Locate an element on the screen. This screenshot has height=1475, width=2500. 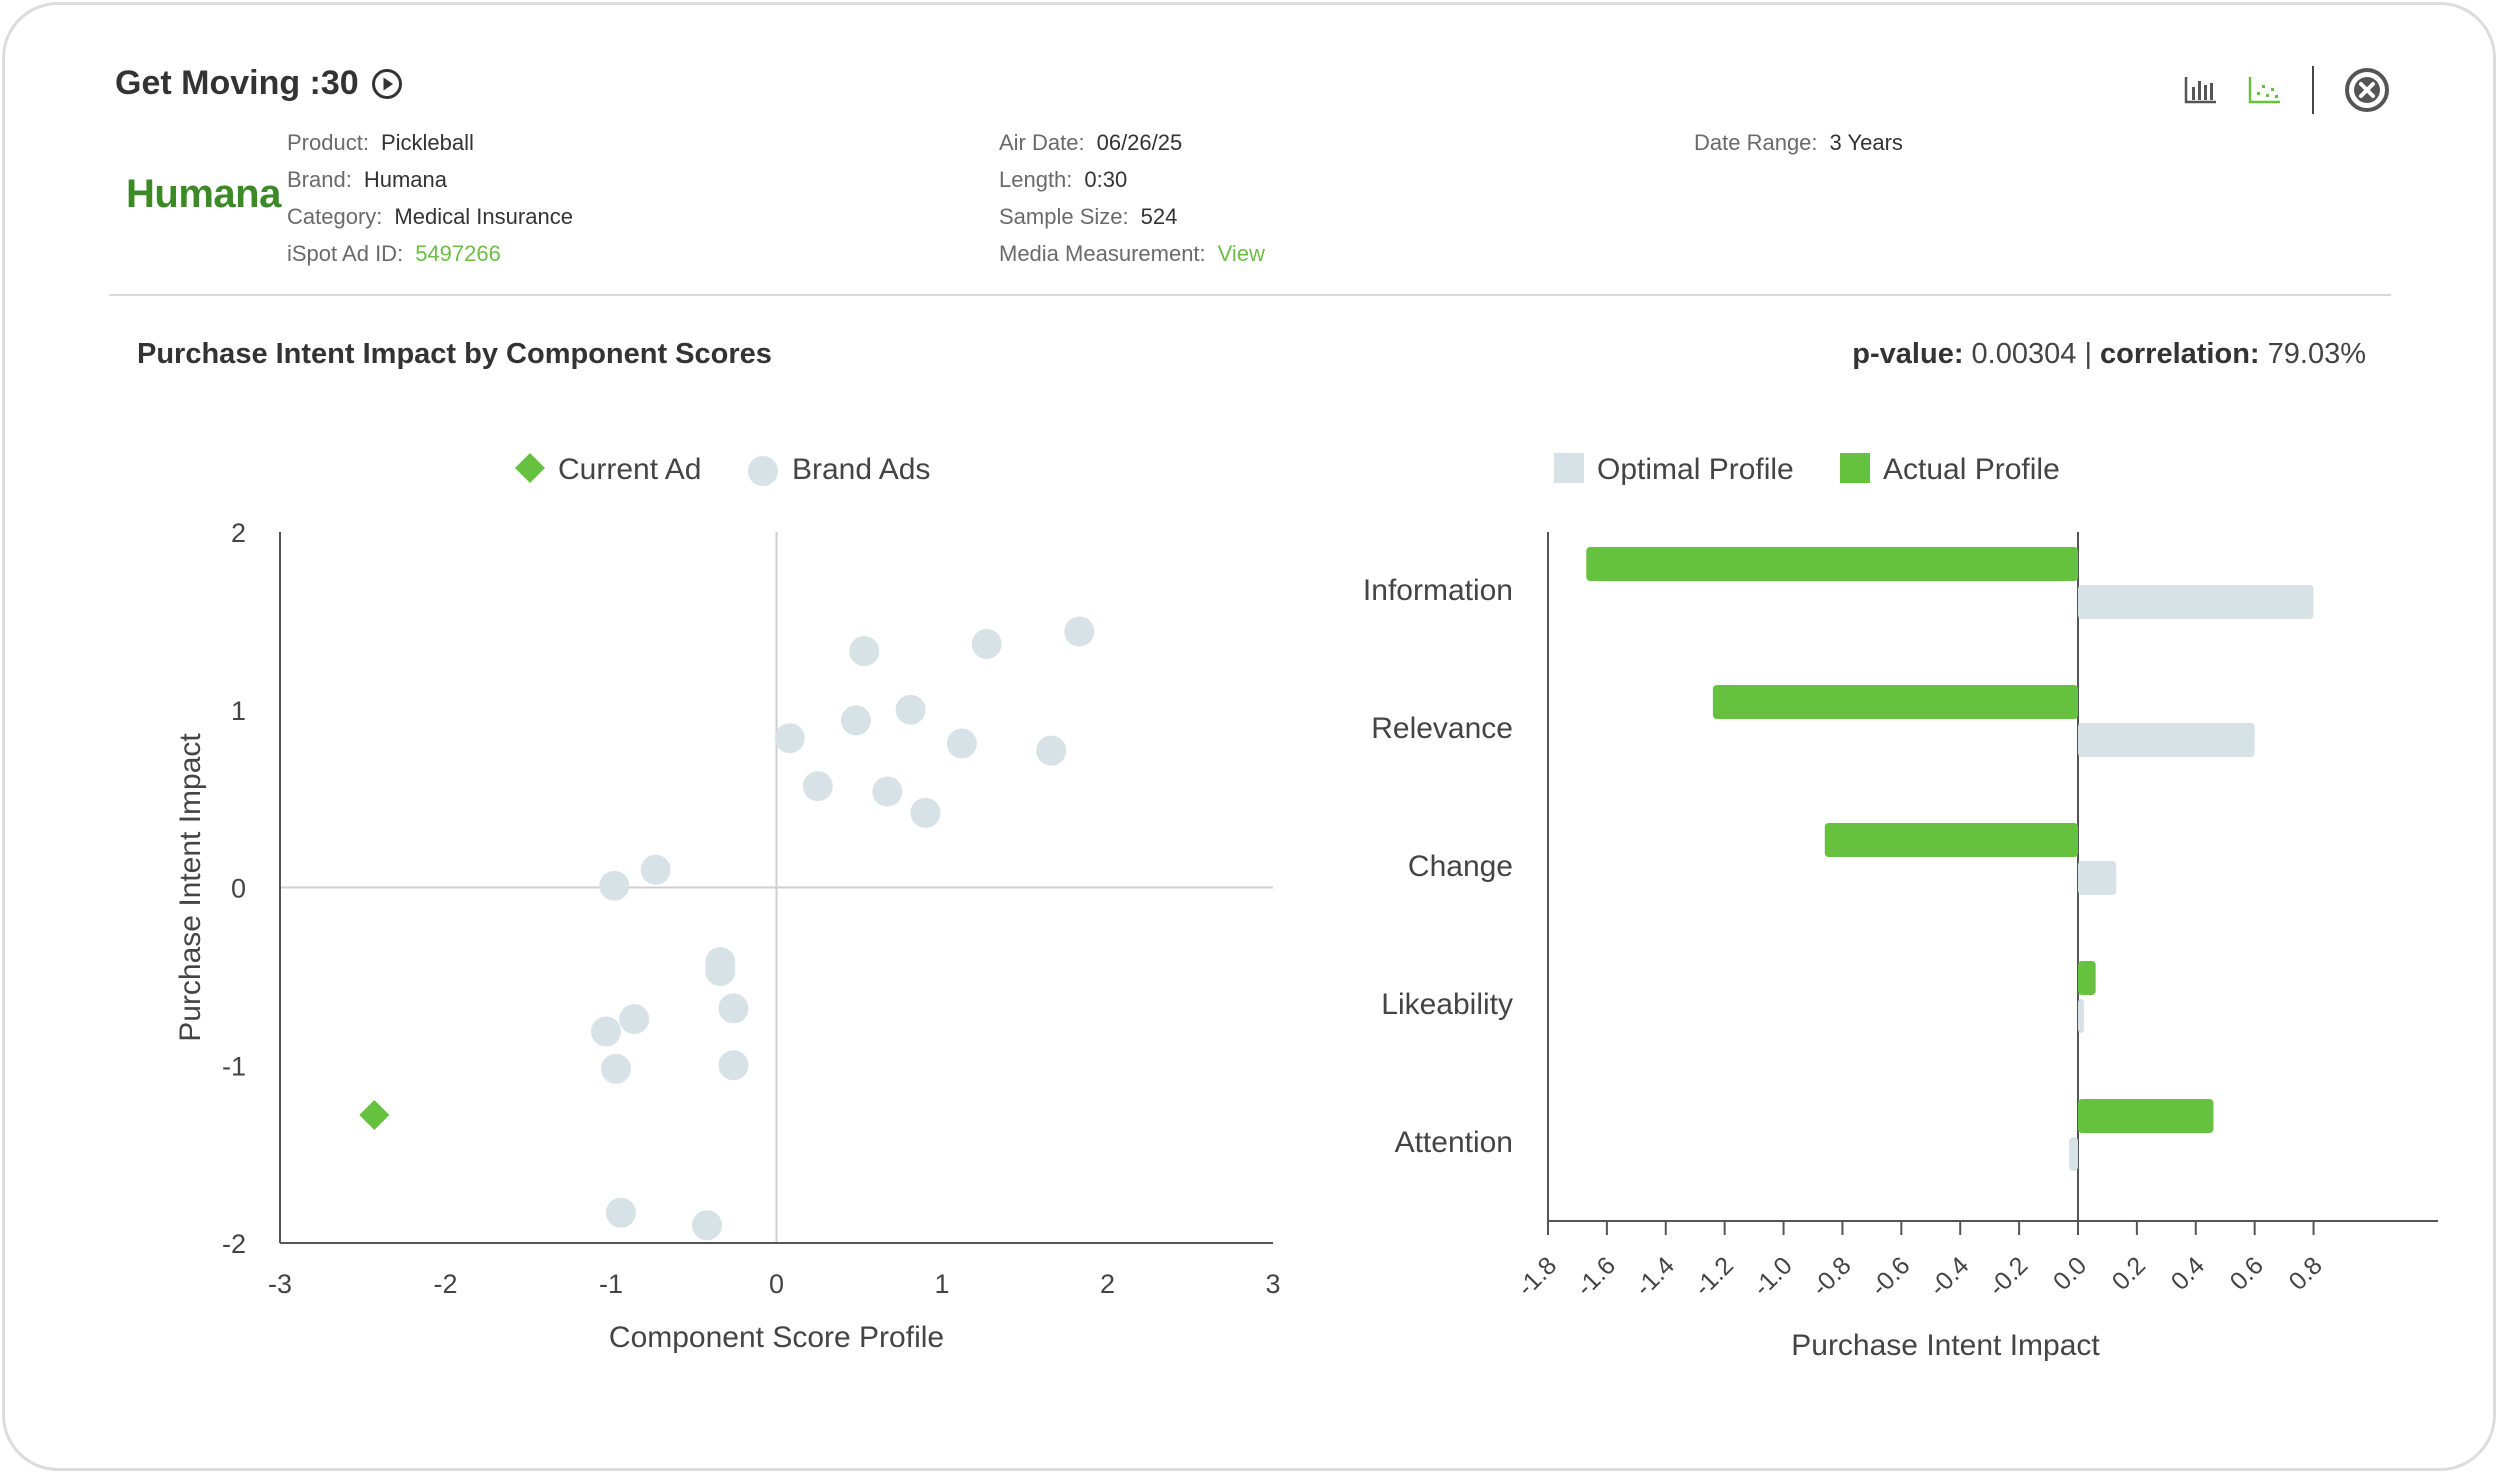
x-tick-label: -1.0 is located at coordinates (1773, 1276).